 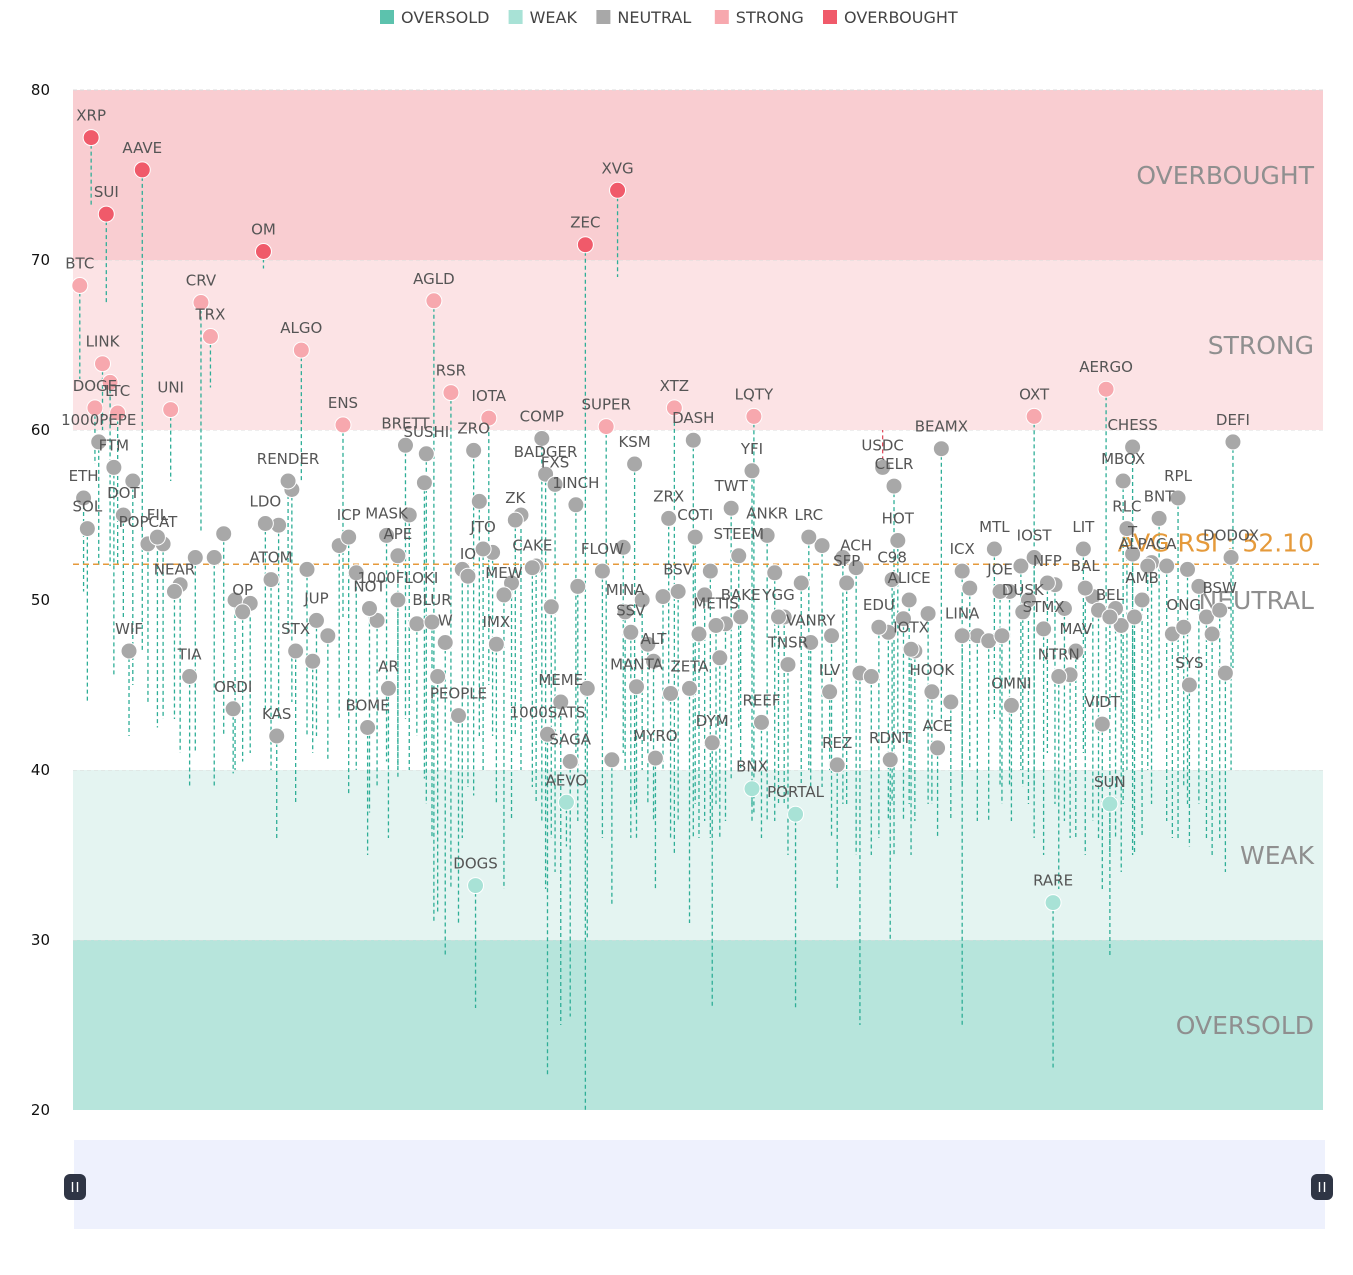 I want to click on coin-label-stx: STX, so click(x=295, y=629).